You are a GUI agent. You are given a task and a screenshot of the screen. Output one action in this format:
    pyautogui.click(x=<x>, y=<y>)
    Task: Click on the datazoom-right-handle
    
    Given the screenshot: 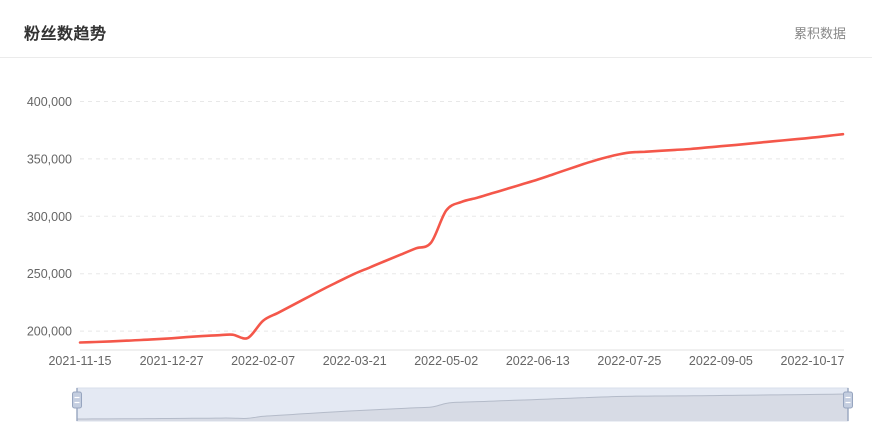 What is the action you would take?
    pyautogui.click(x=848, y=404)
    